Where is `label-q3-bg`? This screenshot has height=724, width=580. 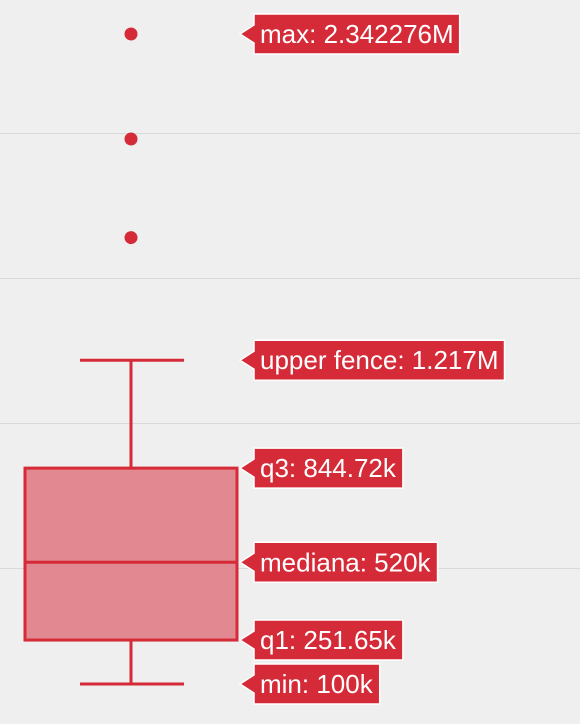
label-q3-bg is located at coordinates (321, 468).